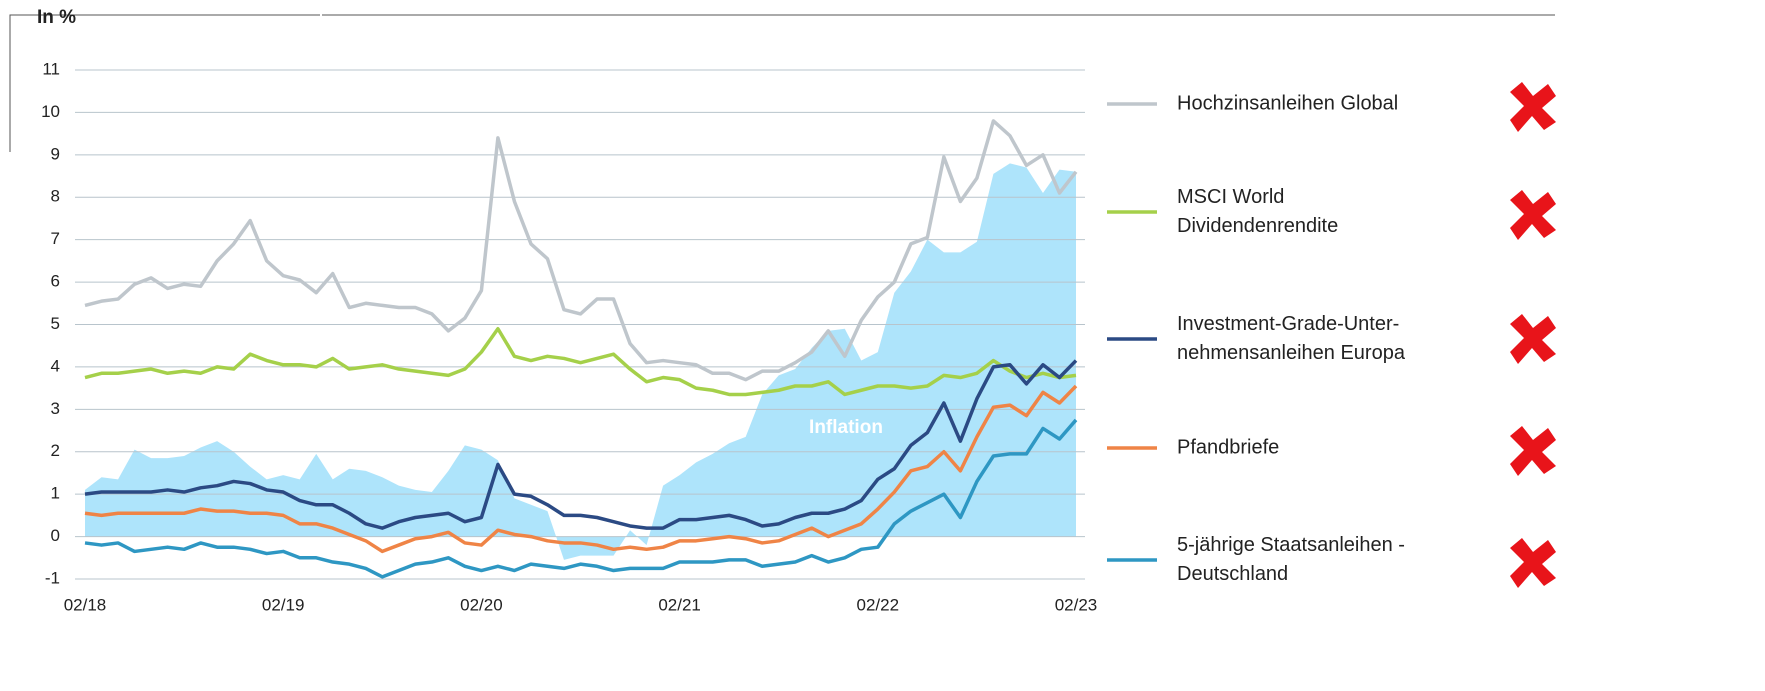 The height and width of the screenshot is (691, 1765). I want to click on y-tick-label: 0, so click(55, 535).